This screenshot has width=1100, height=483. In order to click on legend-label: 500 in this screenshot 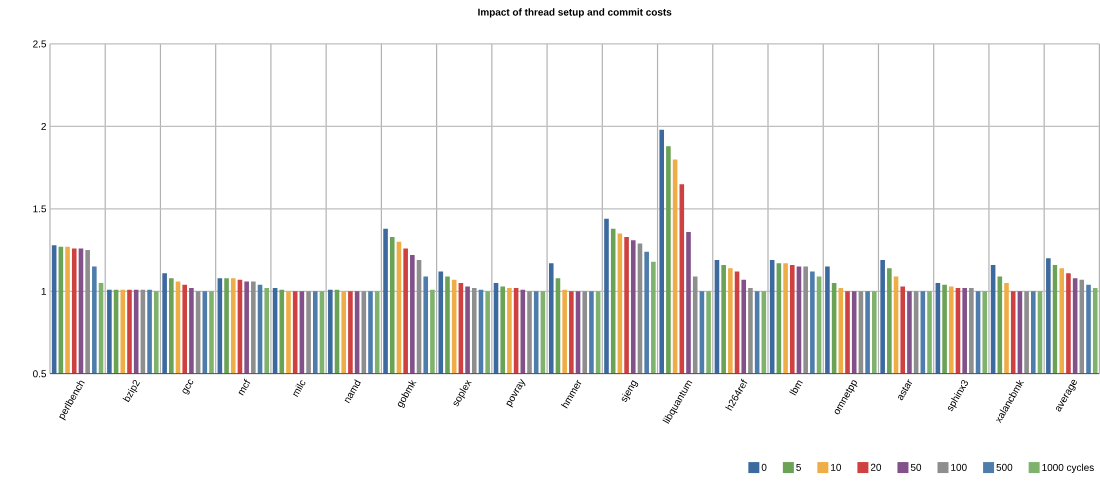, I will do `click(1004, 467)`.